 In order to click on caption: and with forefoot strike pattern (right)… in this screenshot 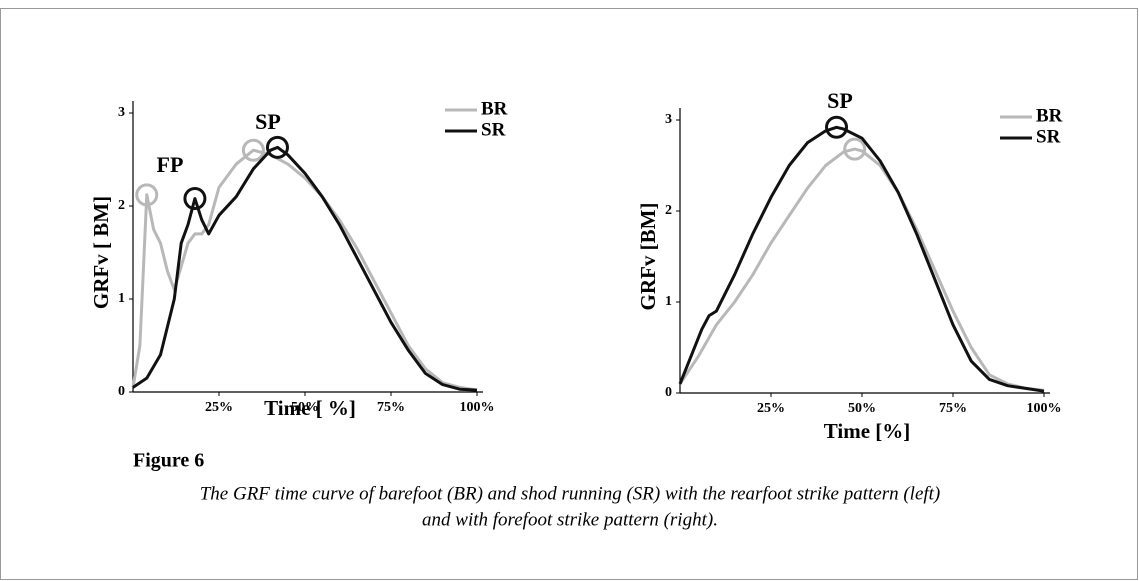, I will do `click(570, 519)`.